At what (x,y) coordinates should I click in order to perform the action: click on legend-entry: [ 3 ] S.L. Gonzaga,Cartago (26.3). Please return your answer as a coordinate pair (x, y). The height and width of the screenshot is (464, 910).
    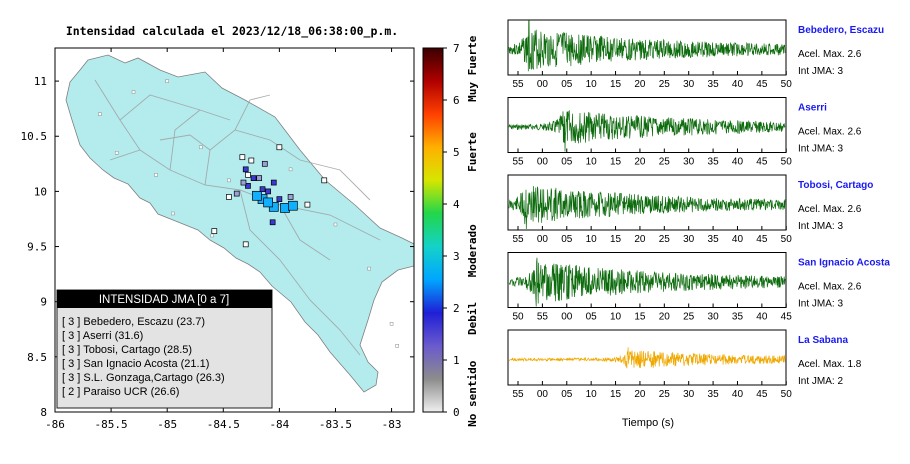
    Looking at the image, I should click on (143, 378).